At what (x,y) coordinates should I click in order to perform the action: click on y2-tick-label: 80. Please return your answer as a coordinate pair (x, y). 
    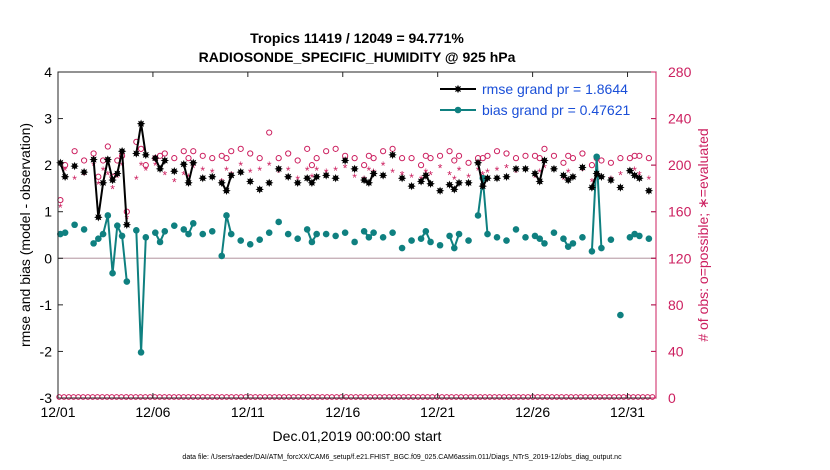
    Looking at the image, I should click on (676, 305).